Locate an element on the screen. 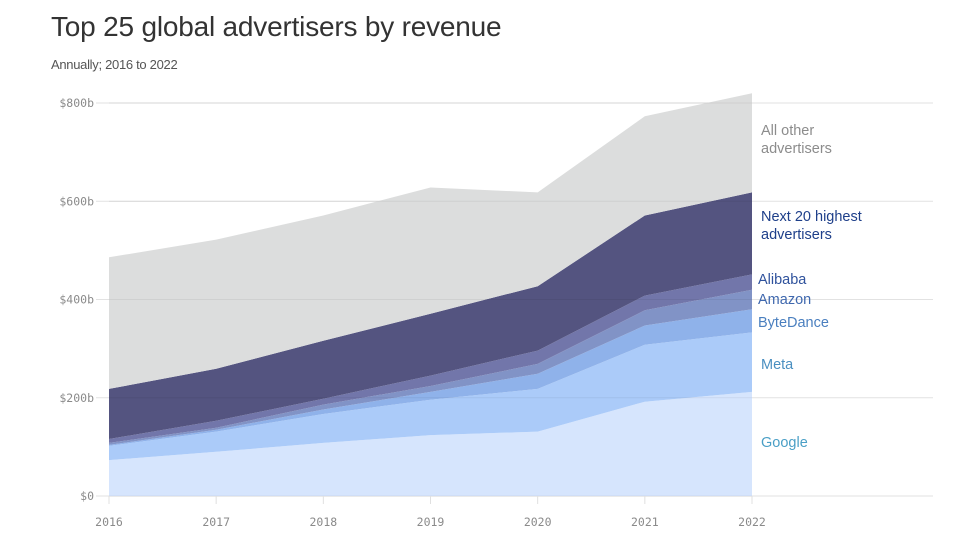 This screenshot has width=958, height=548. y-tick-label: $200b is located at coordinates (76, 398).